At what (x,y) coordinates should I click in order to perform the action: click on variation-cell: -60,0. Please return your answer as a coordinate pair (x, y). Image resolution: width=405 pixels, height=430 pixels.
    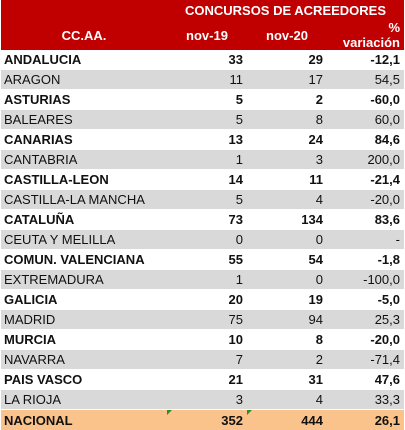
    Looking at the image, I should click on (365, 100).